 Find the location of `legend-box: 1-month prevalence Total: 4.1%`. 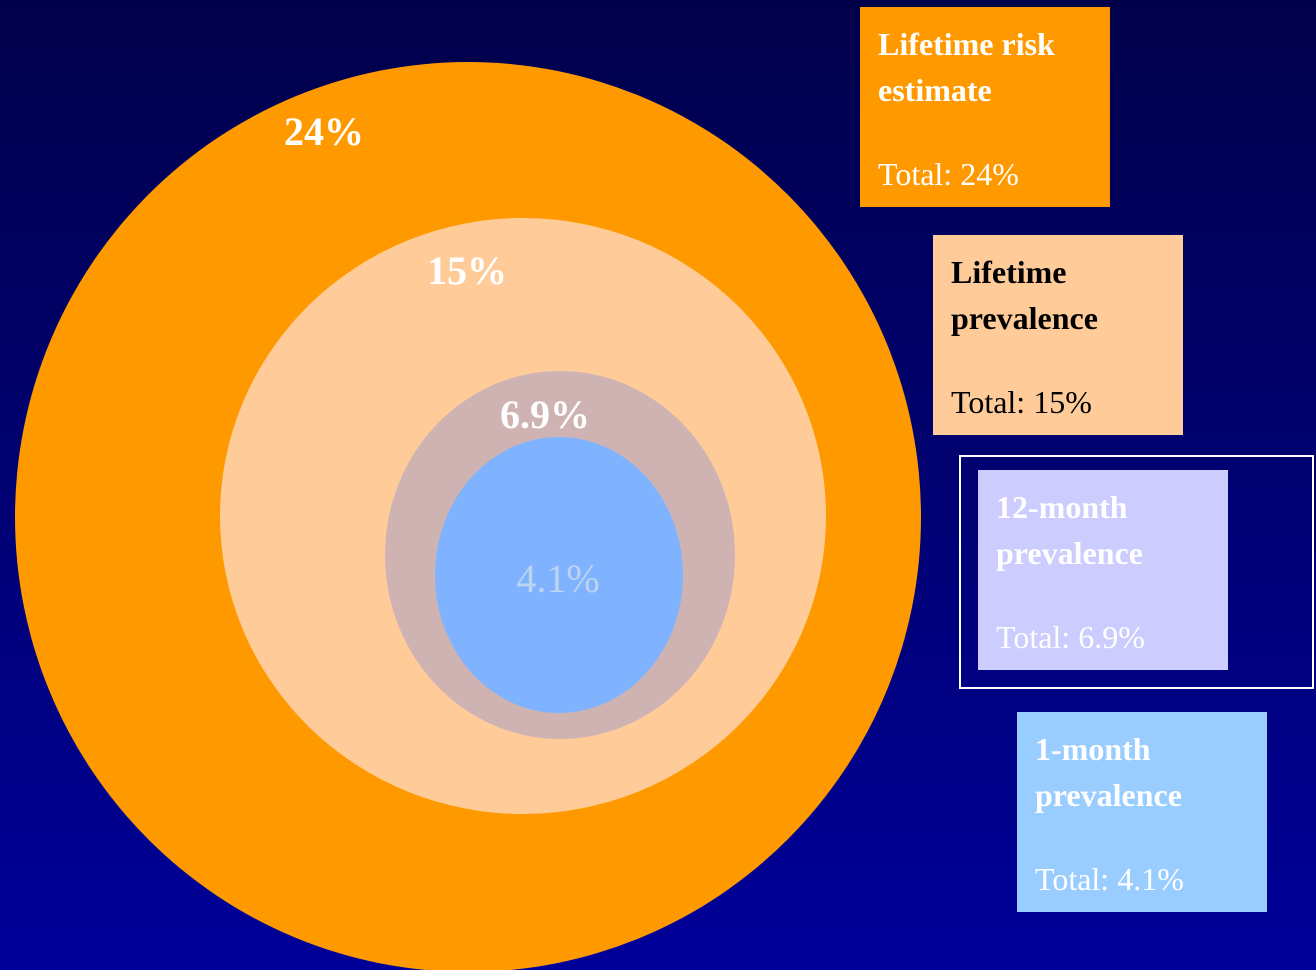

legend-box: 1-month prevalence Total: 4.1% is located at coordinates (1142, 812).